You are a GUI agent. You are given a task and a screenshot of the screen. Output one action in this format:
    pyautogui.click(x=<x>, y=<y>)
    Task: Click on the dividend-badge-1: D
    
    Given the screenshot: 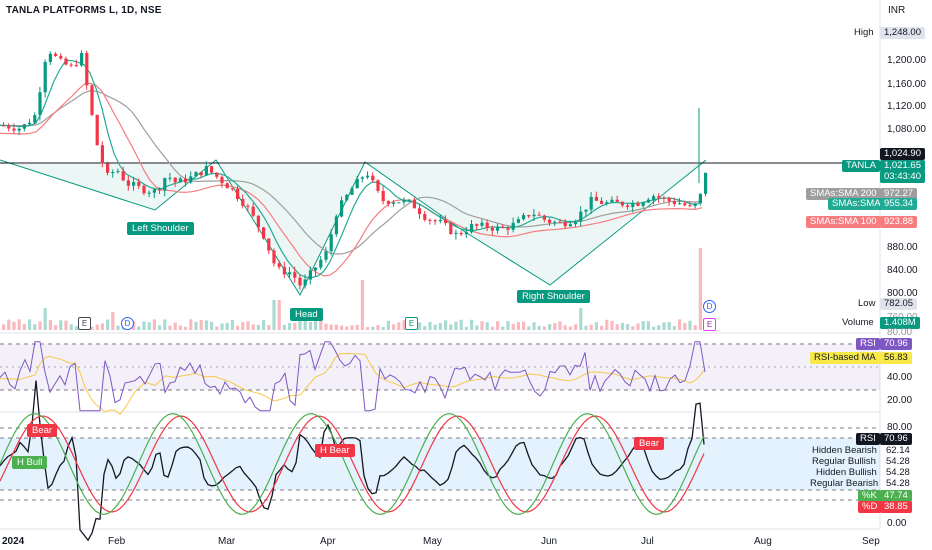 What is the action you would take?
    pyautogui.click(x=127, y=323)
    